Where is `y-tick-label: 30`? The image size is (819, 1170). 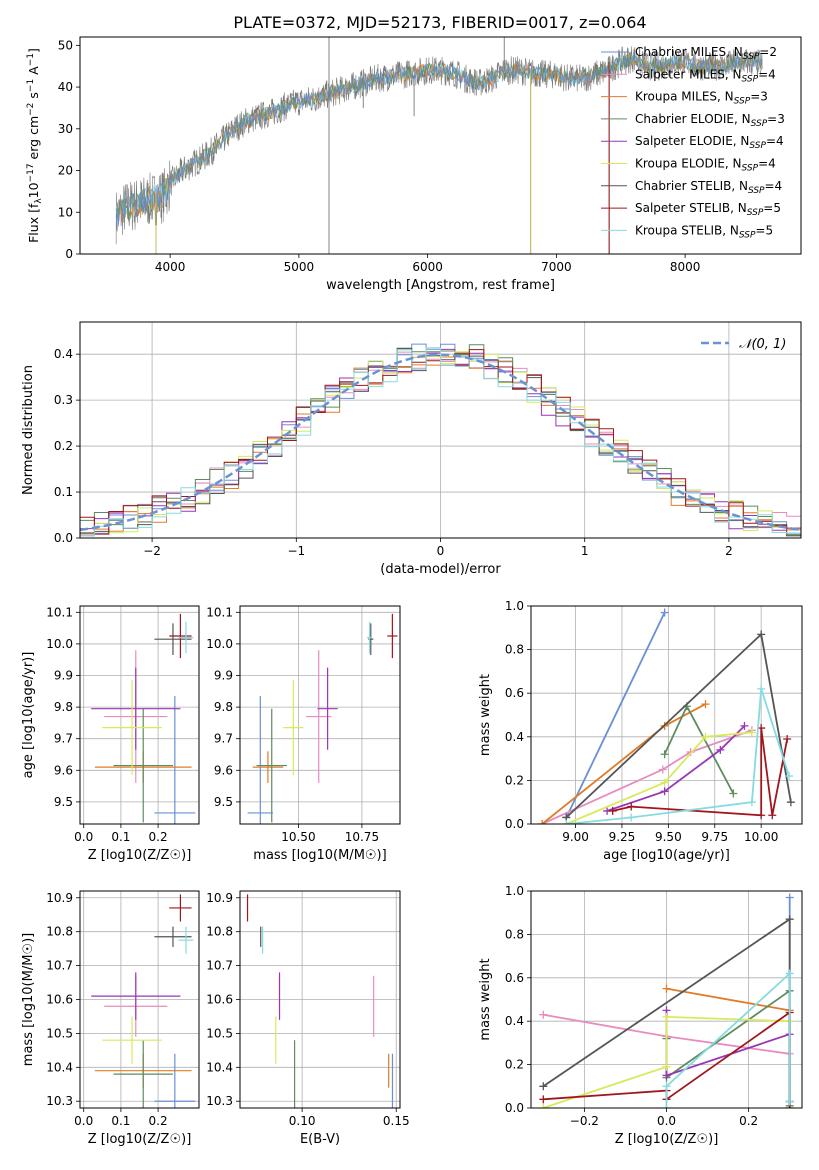
y-tick-label: 30 is located at coordinates (65, 129).